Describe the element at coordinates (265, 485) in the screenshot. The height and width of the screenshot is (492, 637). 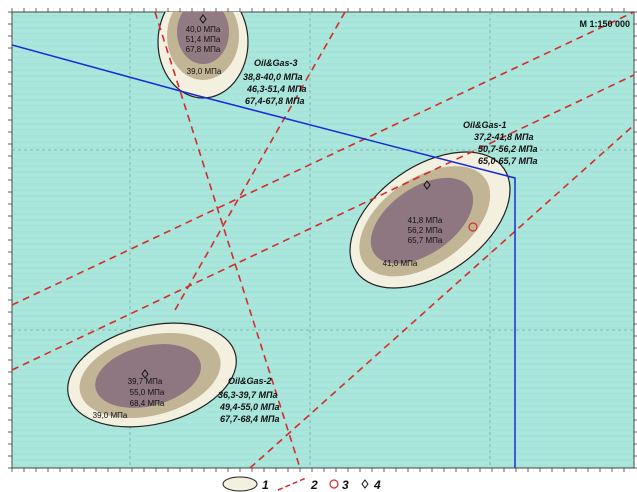
I see `legend-label: 1` at that location.